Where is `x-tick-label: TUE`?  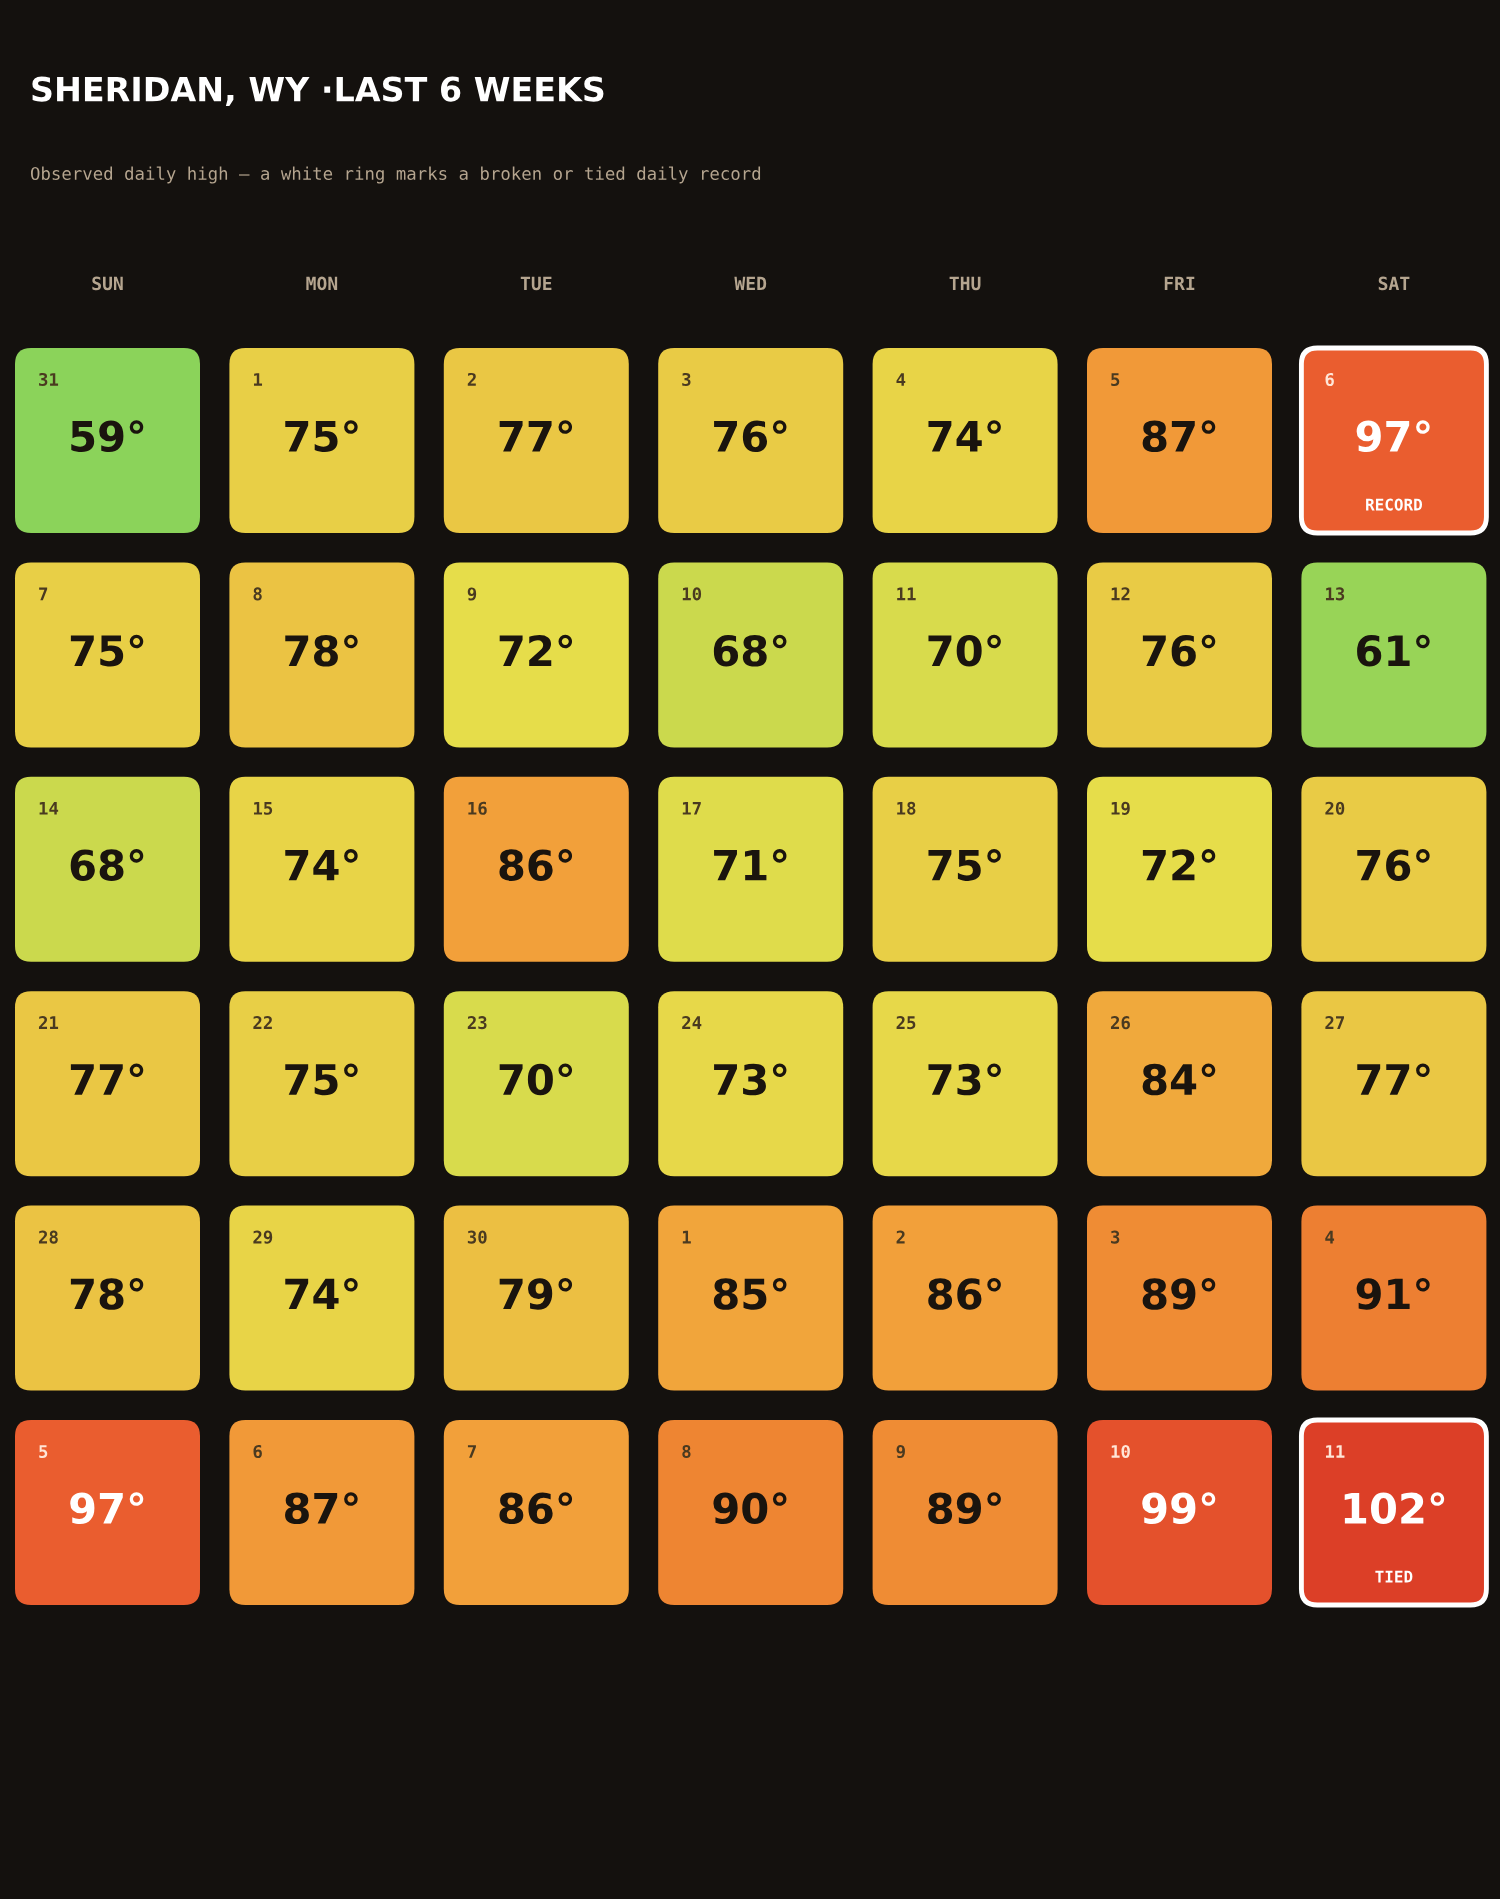
x-tick-label: TUE is located at coordinates (536, 283).